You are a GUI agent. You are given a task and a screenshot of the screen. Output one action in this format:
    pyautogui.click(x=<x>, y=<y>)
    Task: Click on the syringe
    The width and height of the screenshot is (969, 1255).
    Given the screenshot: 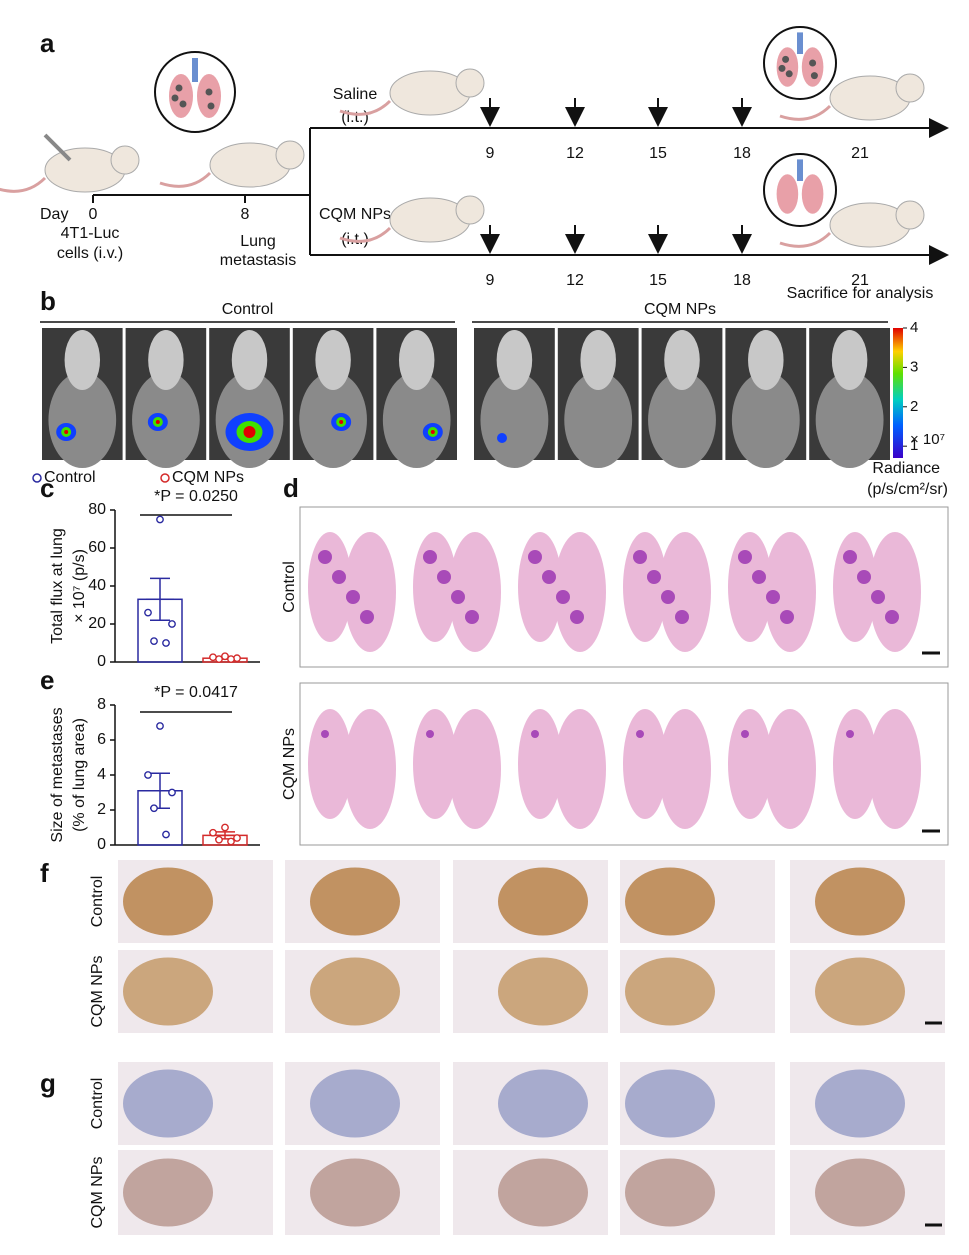 What is the action you would take?
    pyautogui.click(x=57, y=147)
    